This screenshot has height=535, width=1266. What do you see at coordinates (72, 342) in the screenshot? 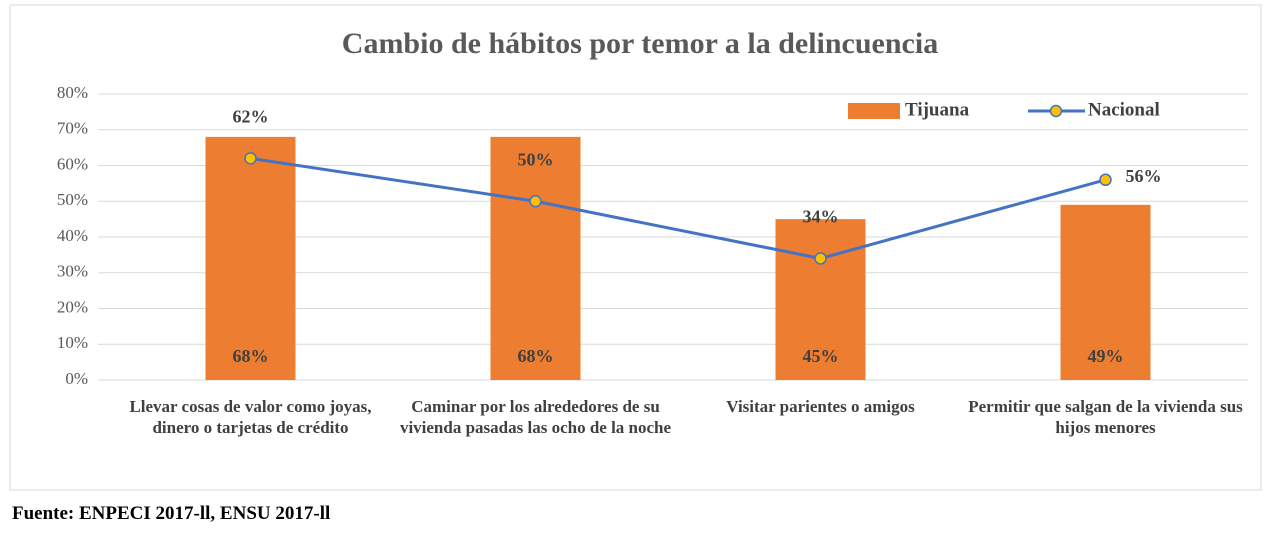
I see `y-tick-label: 10%` at bounding box center [72, 342].